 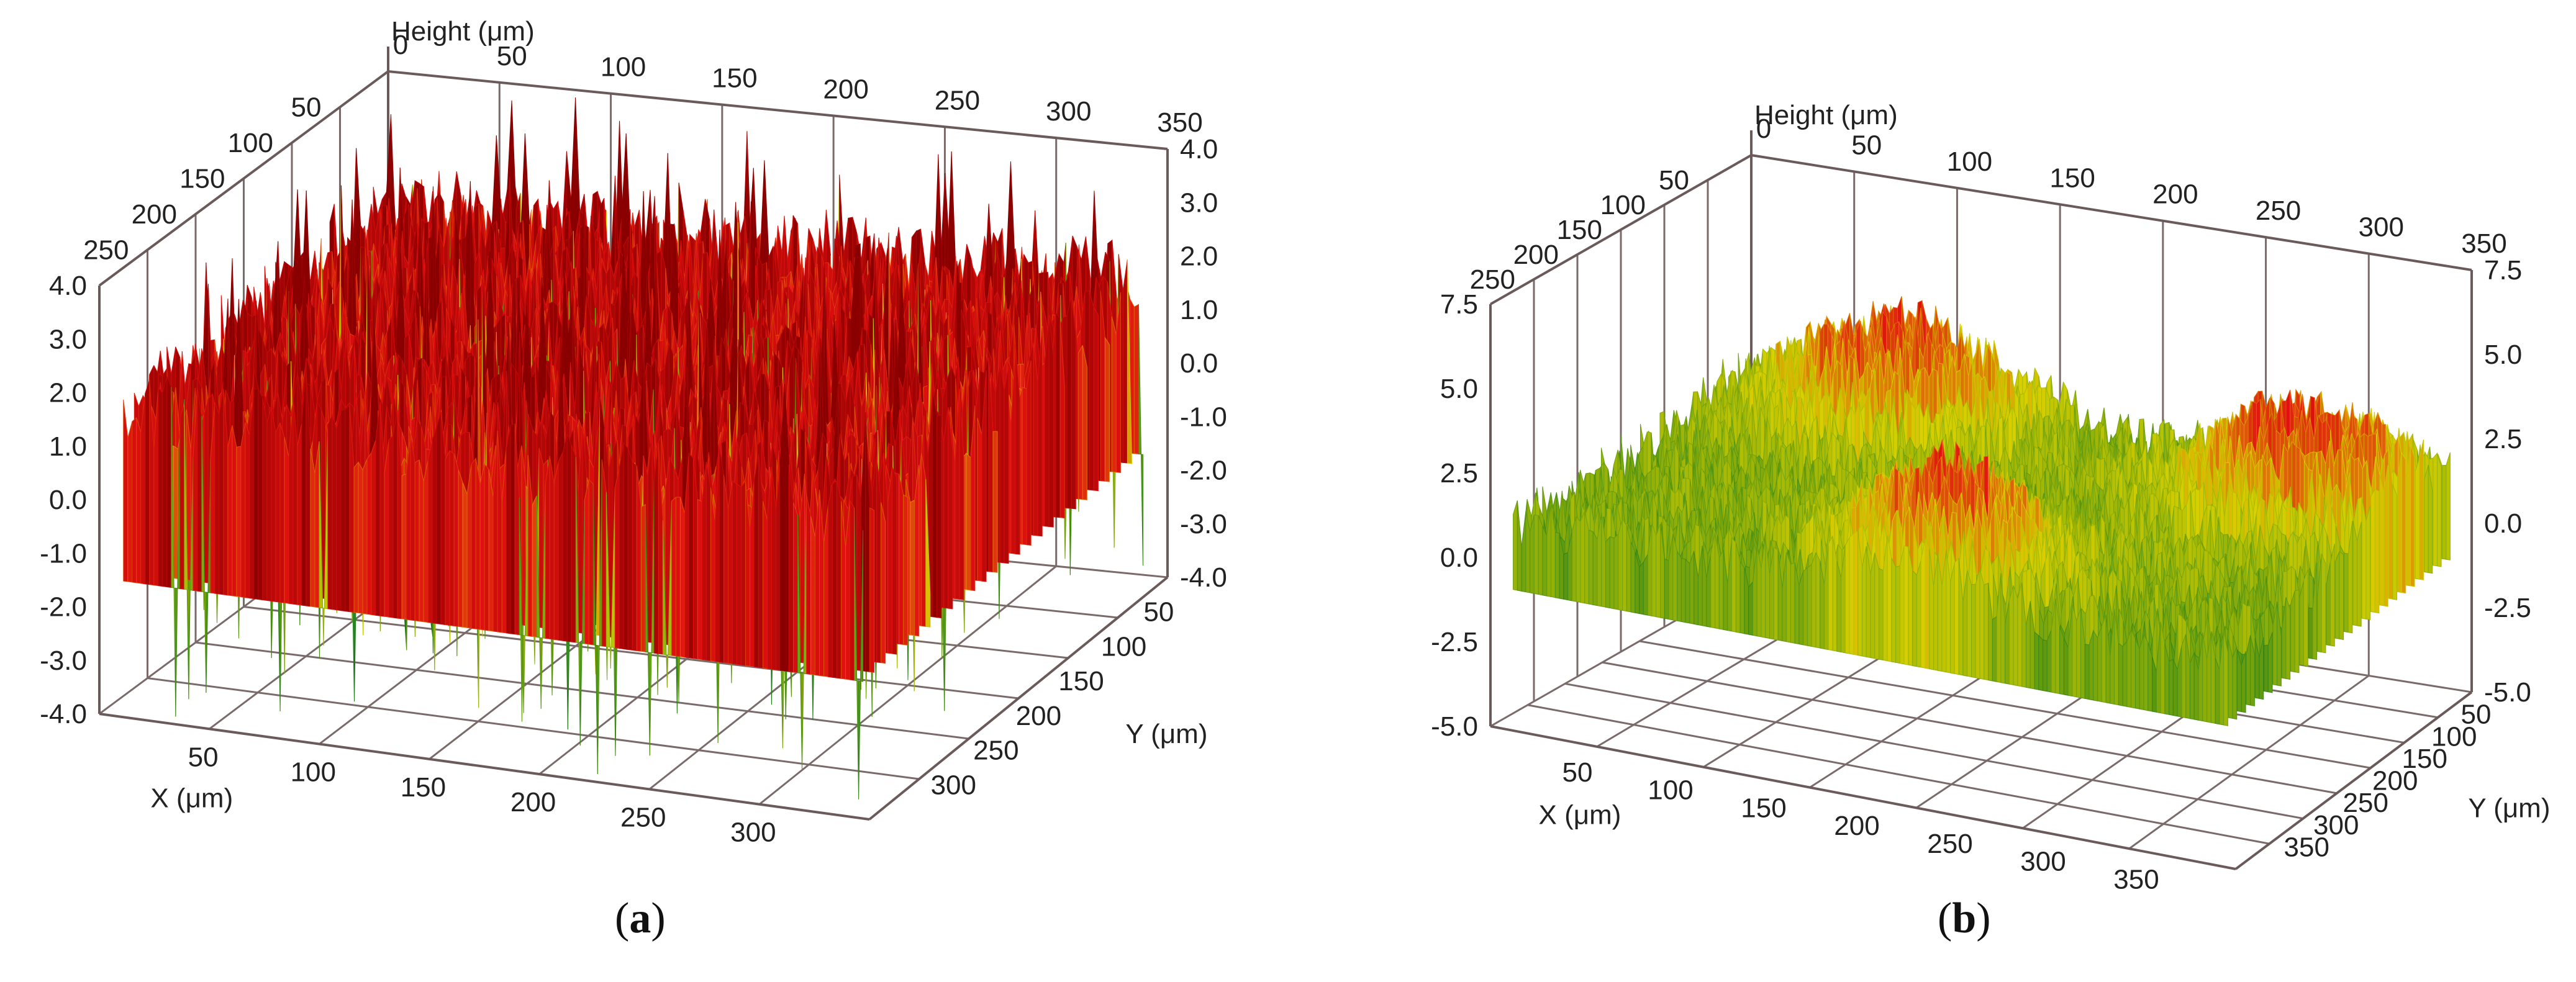 What do you see at coordinates (68, 500) in the screenshot?
I see `z-tick-left-label: 0.0` at bounding box center [68, 500].